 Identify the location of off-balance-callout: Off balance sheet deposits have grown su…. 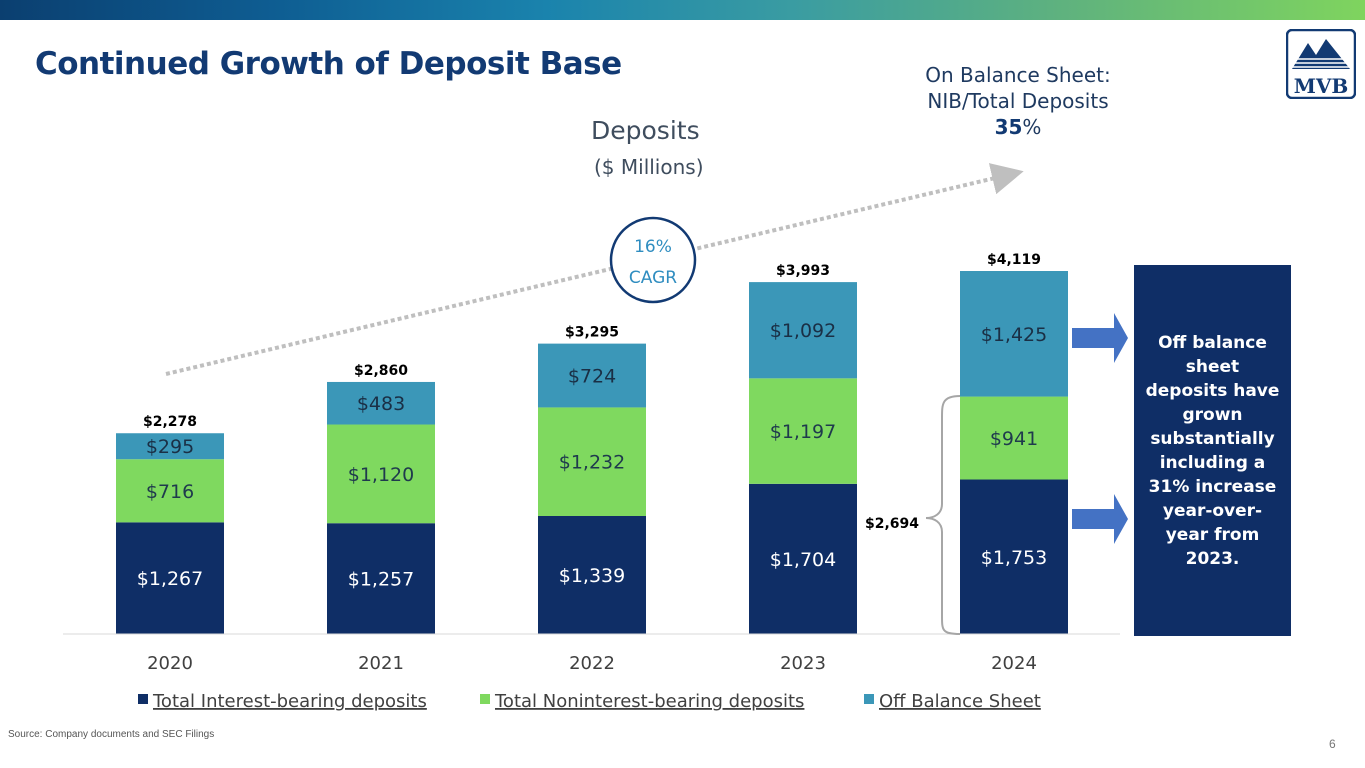
(1212, 450).